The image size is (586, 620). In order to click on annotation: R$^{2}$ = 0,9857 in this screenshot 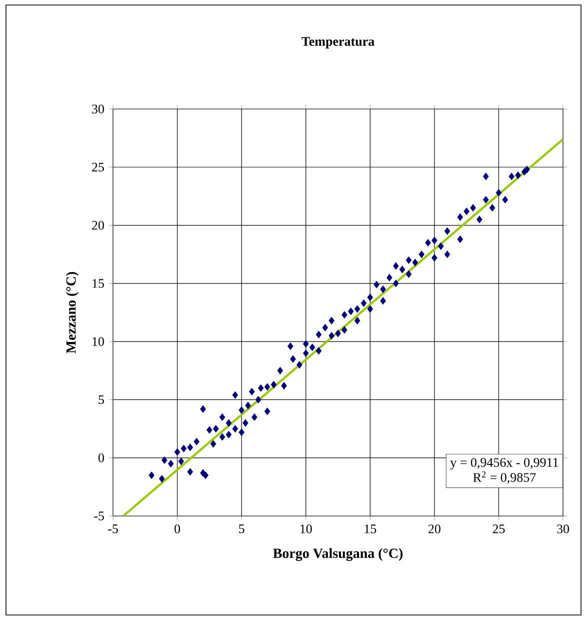, I will do `click(504, 477)`.